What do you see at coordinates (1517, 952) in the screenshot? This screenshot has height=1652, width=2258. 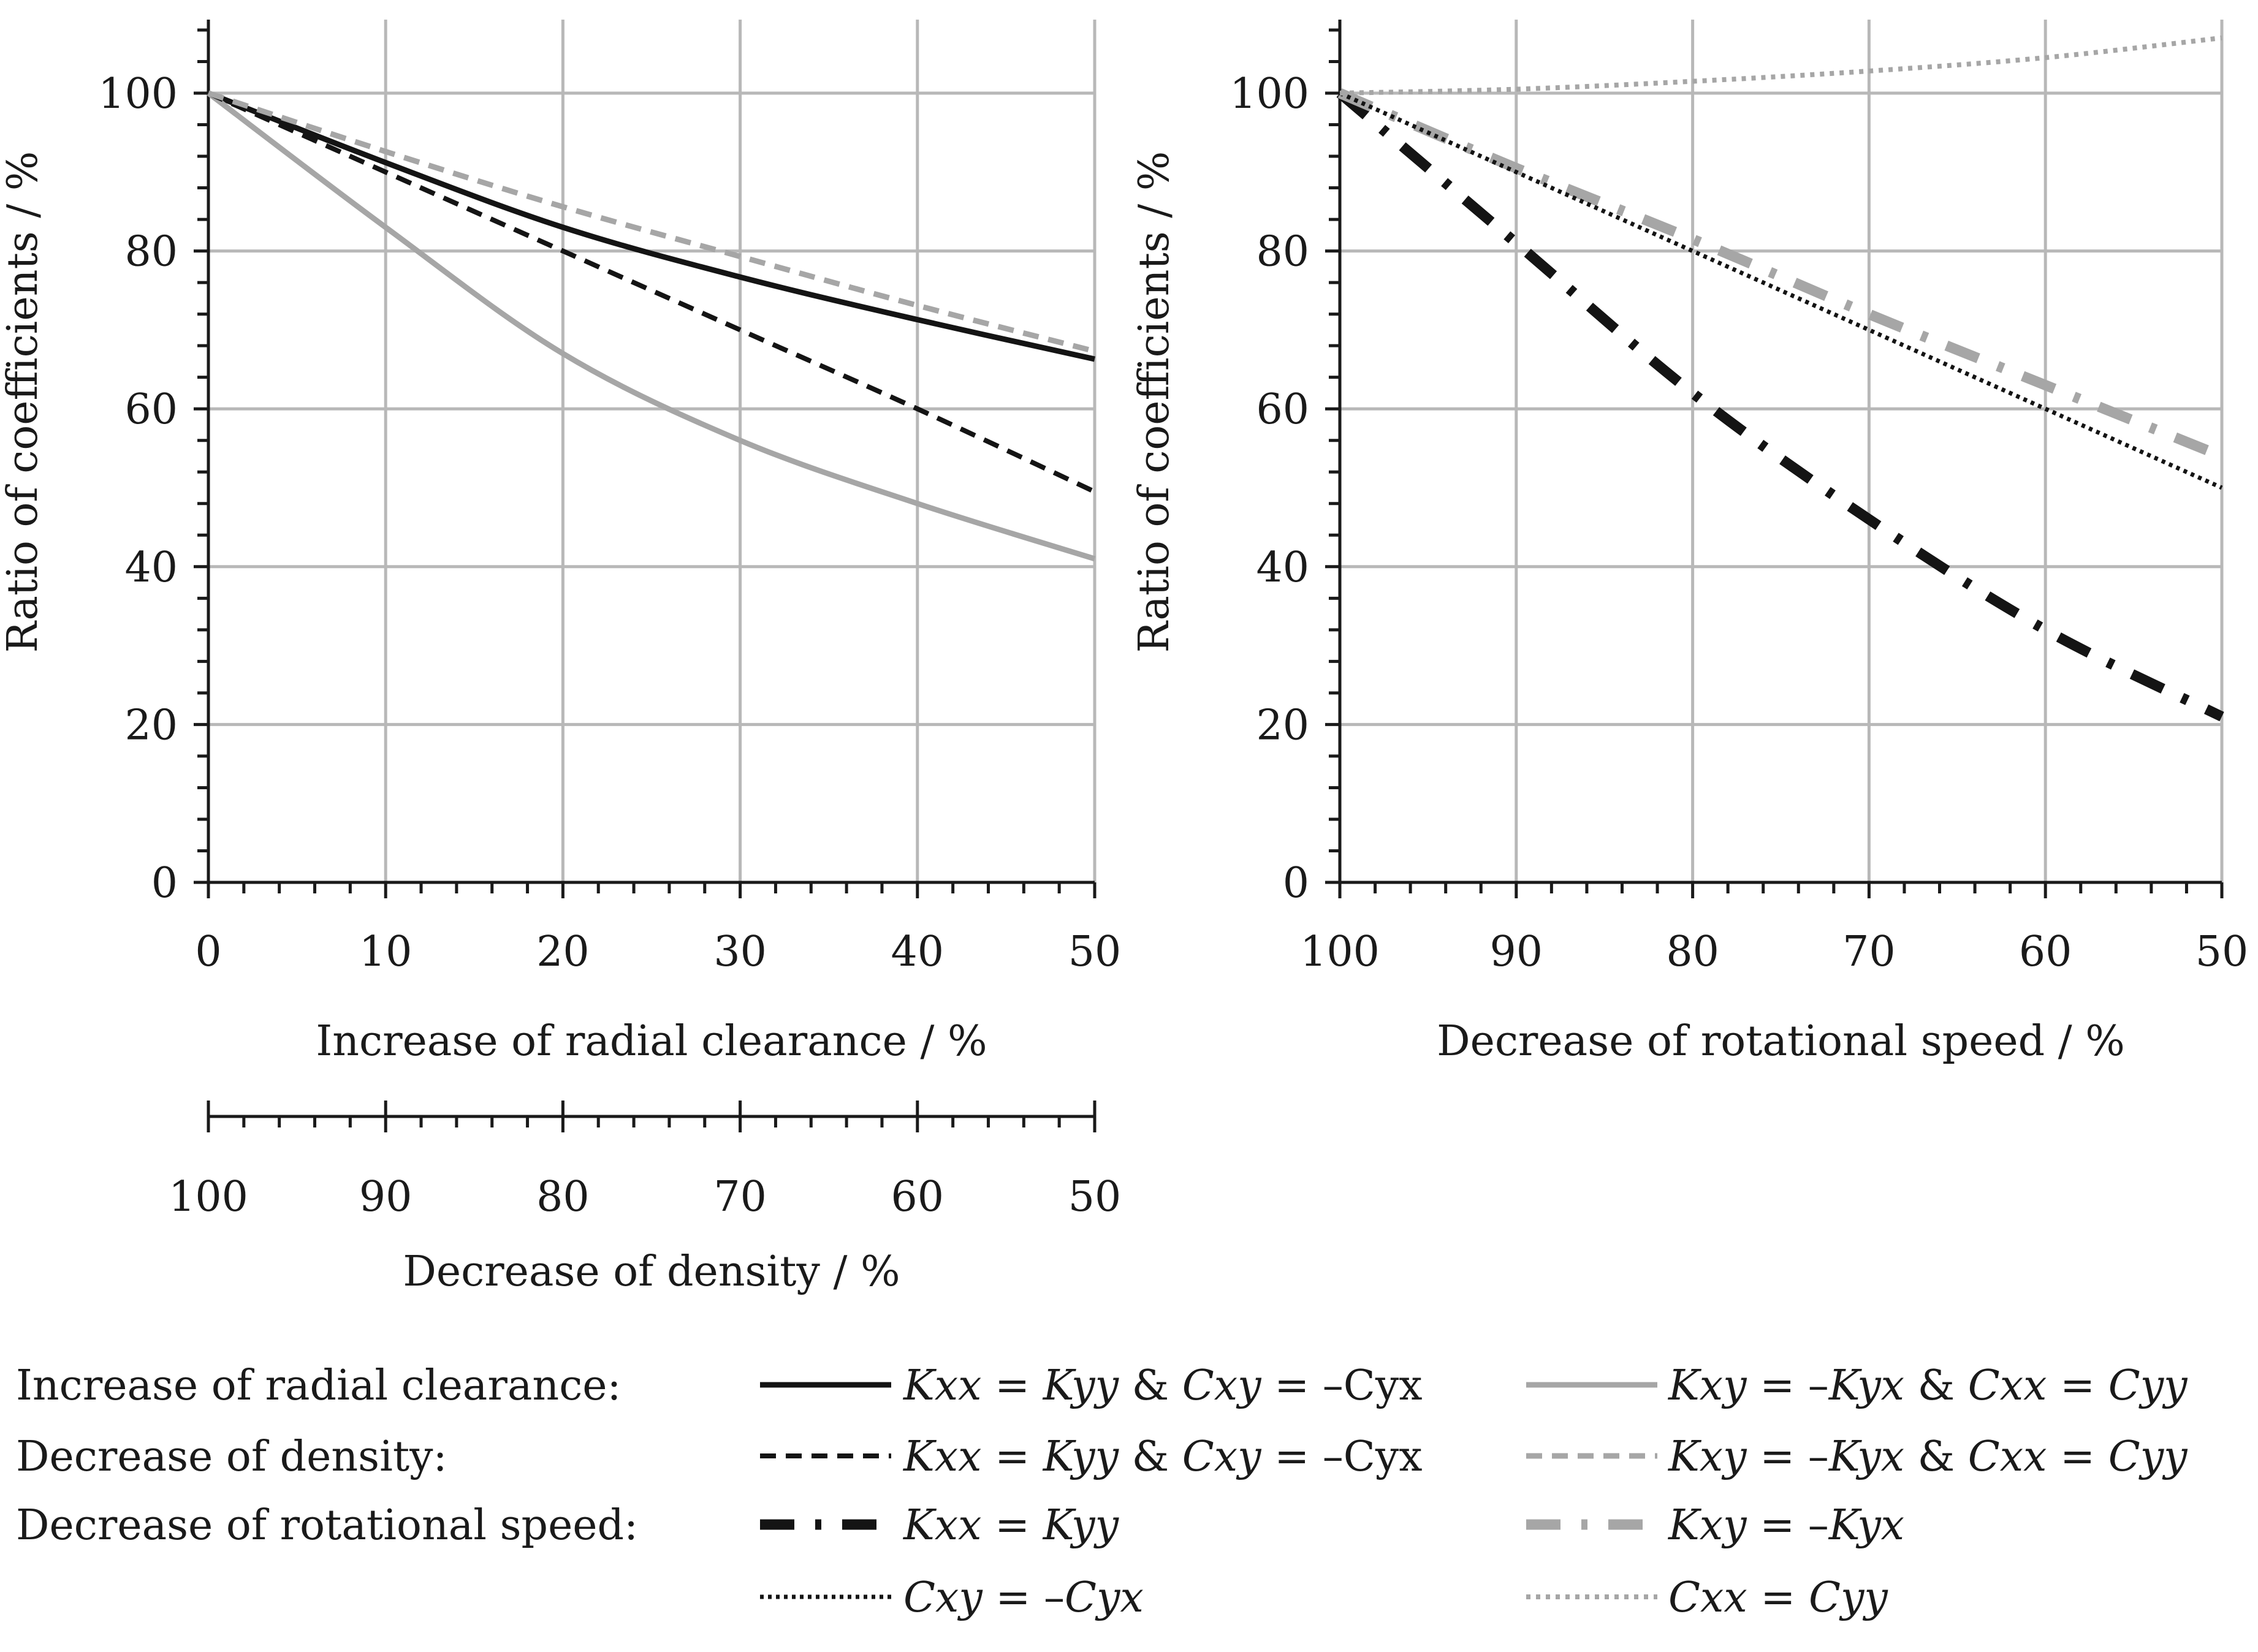 I see `x-tick-label: 90` at bounding box center [1517, 952].